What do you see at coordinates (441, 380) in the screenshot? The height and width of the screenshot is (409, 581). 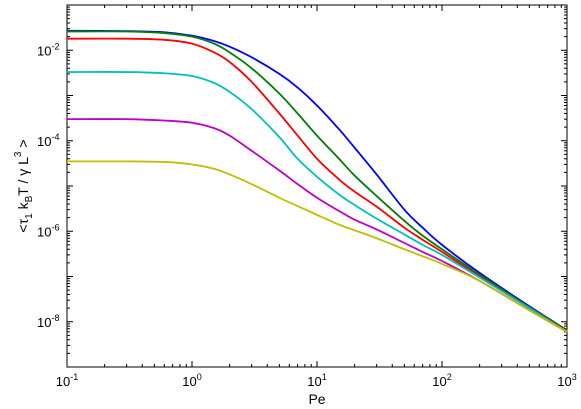 I see `x-tick-label: 10²` at bounding box center [441, 380].